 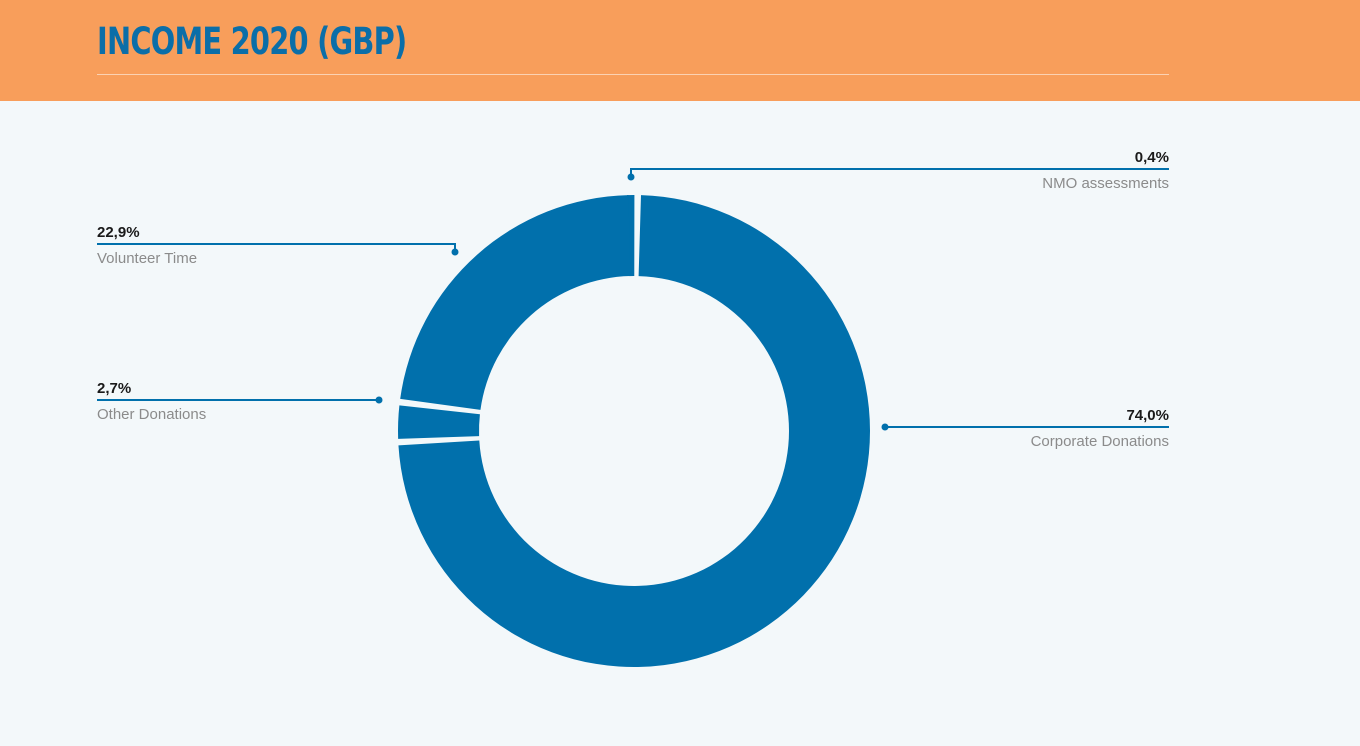 What do you see at coordinates (147, 258) in the screenshot?
I see `slice-name-label: Volunteer Time` at bounding box center [147, 258].